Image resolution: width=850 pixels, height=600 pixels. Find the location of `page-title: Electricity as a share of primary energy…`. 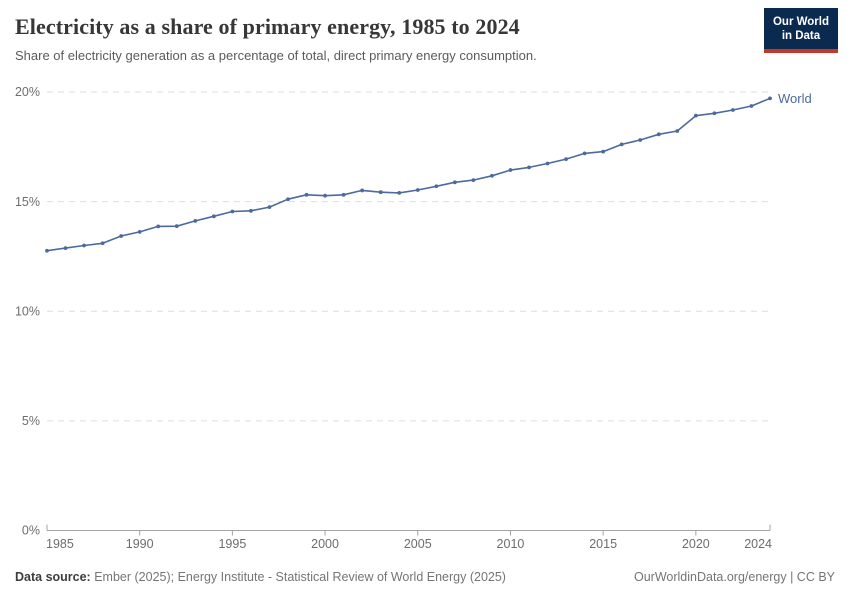

page-title: Electricity as a share of primary energy… is located at coordinates (267, 26).